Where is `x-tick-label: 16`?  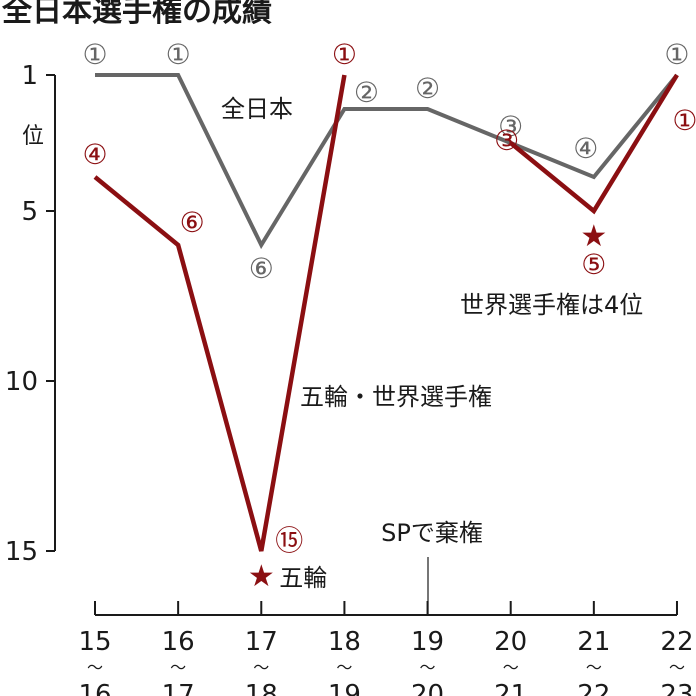 x-tick-label: 16 is located at coordinates (178, 642).